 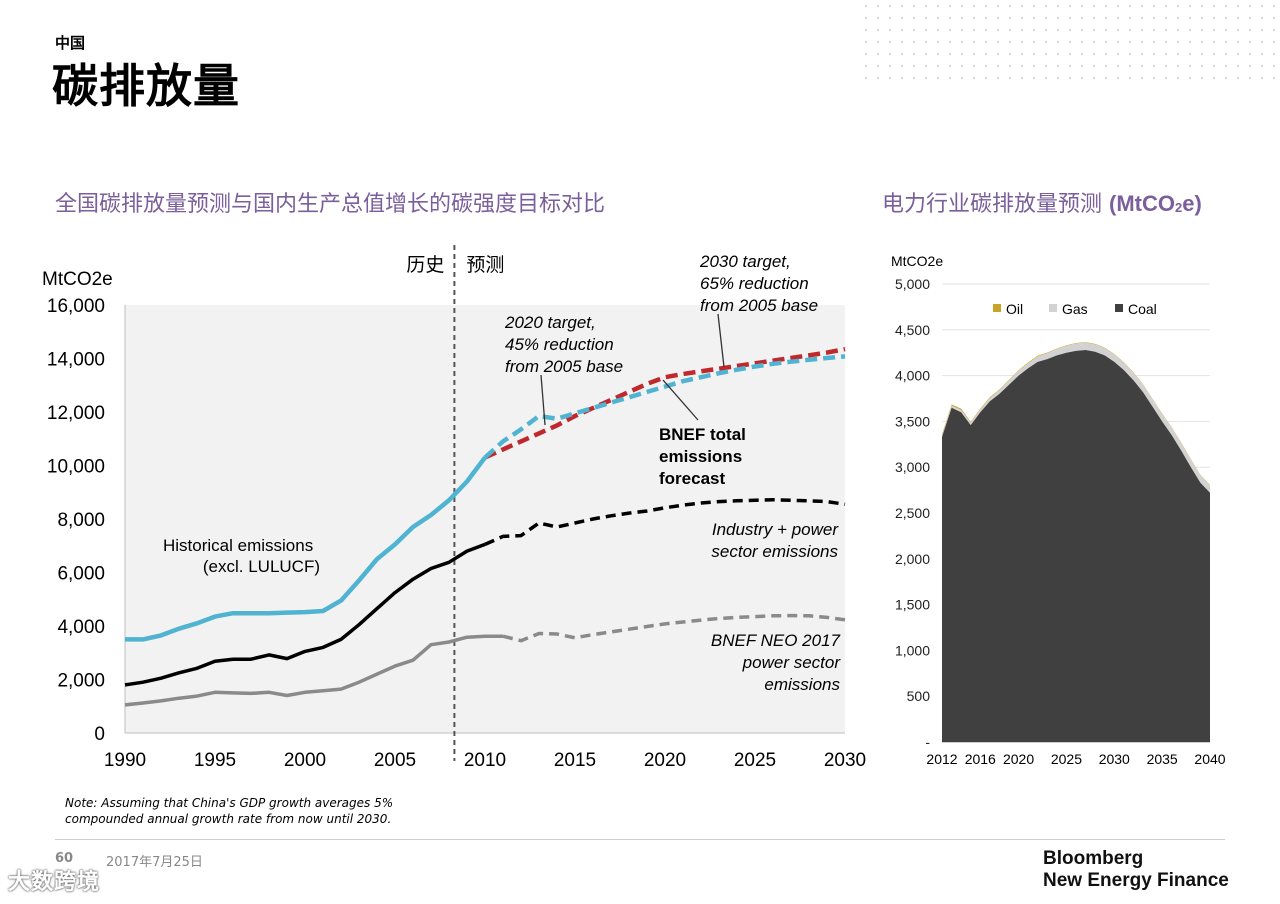 What do you see at coordinates (665, 521) in the screenshot?
I see `industry-power-forecast-line` at bounding box center [665, 521].